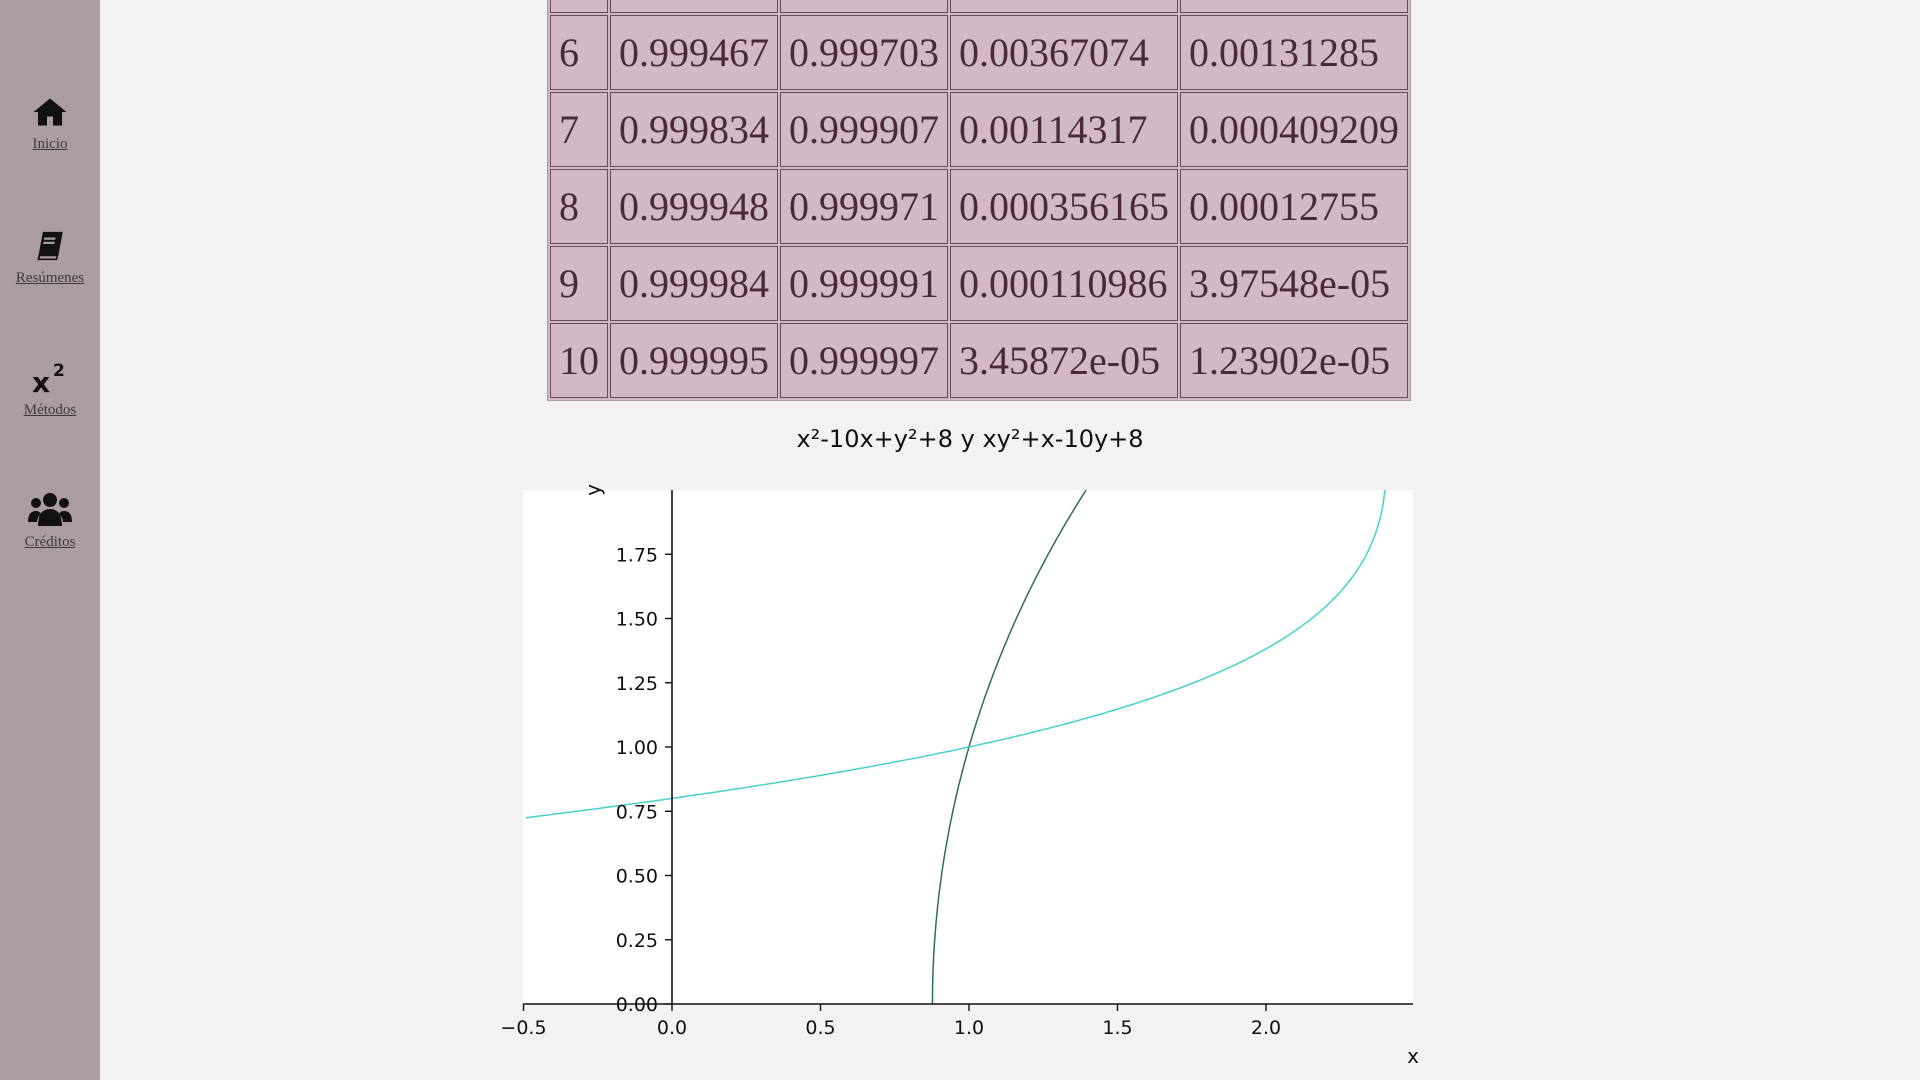 Image resolution: width=1920 pixels, height=1080 pixels. What do you see at coordinates (593, 490) in the screenshot?
I see `y-axis-label: y` at bounding box center [593, 490].